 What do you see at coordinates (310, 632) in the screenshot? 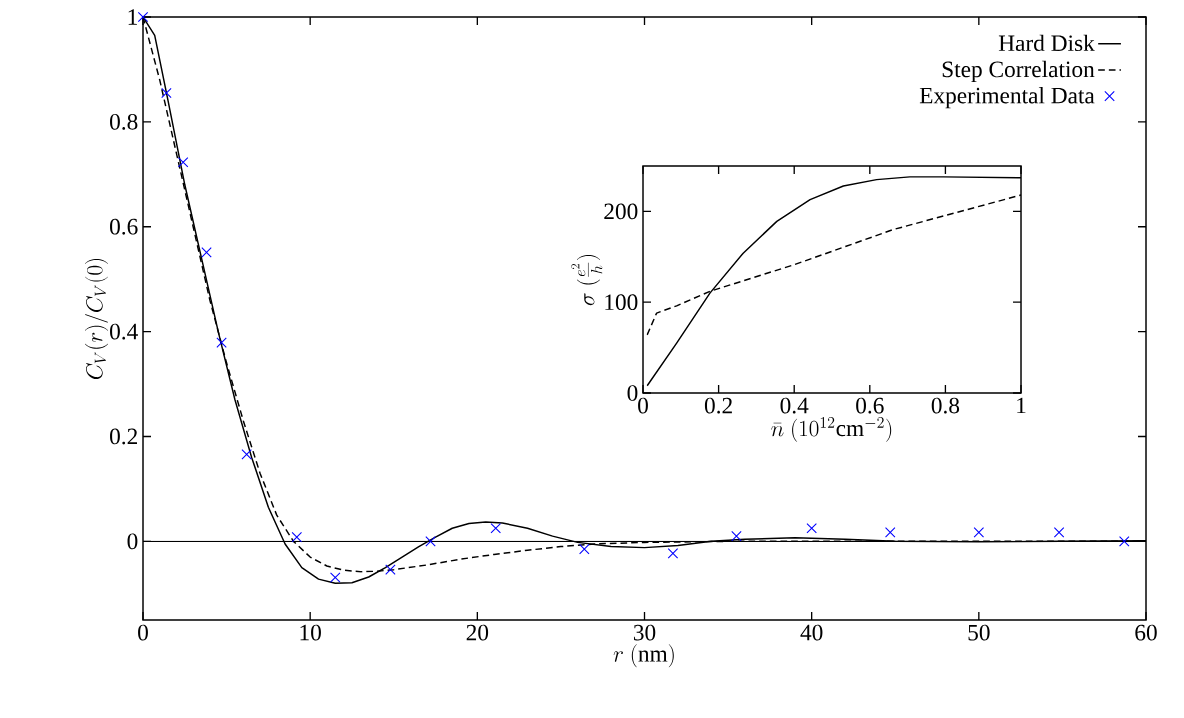
I see `x-tick-label: 10` at bounding box center [310, 632].